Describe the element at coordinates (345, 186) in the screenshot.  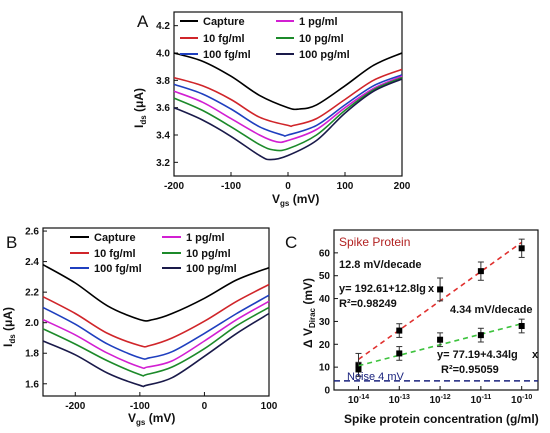
I see `panel-a-xtick-label: 100` at that location.